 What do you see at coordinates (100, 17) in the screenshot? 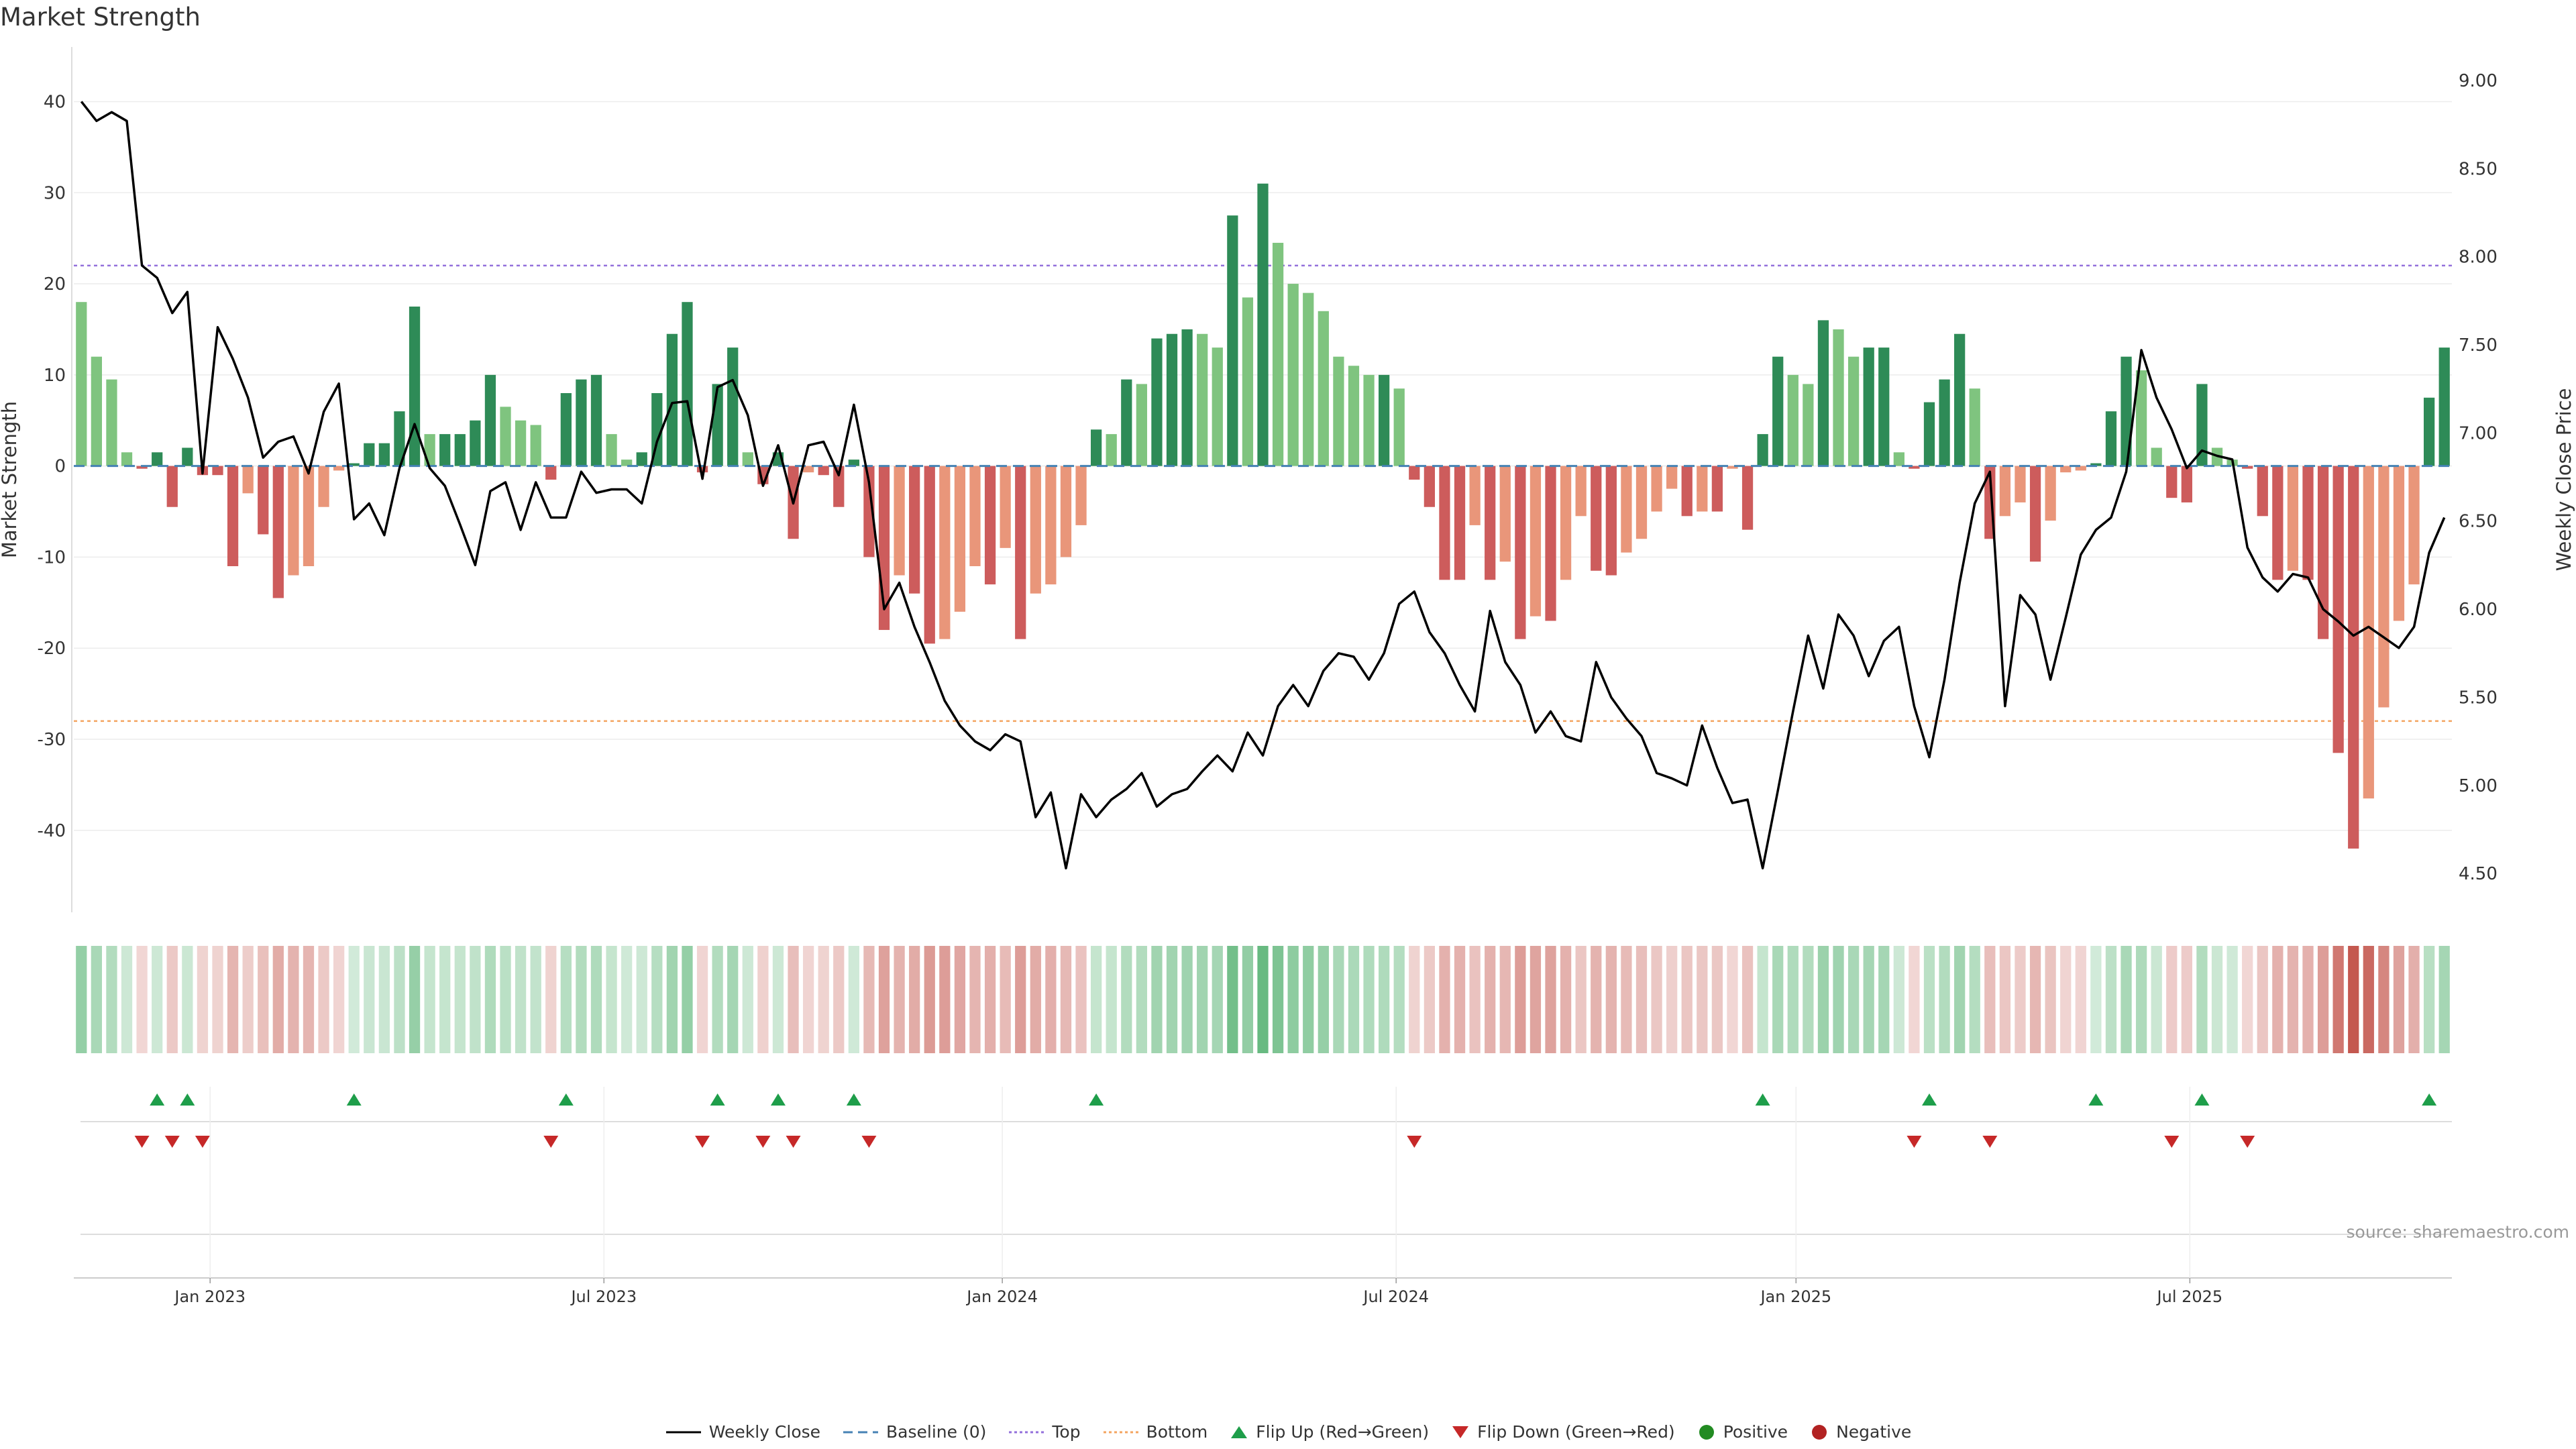
I see `chart-title: Market Strength` at bounding box center [100, 17].